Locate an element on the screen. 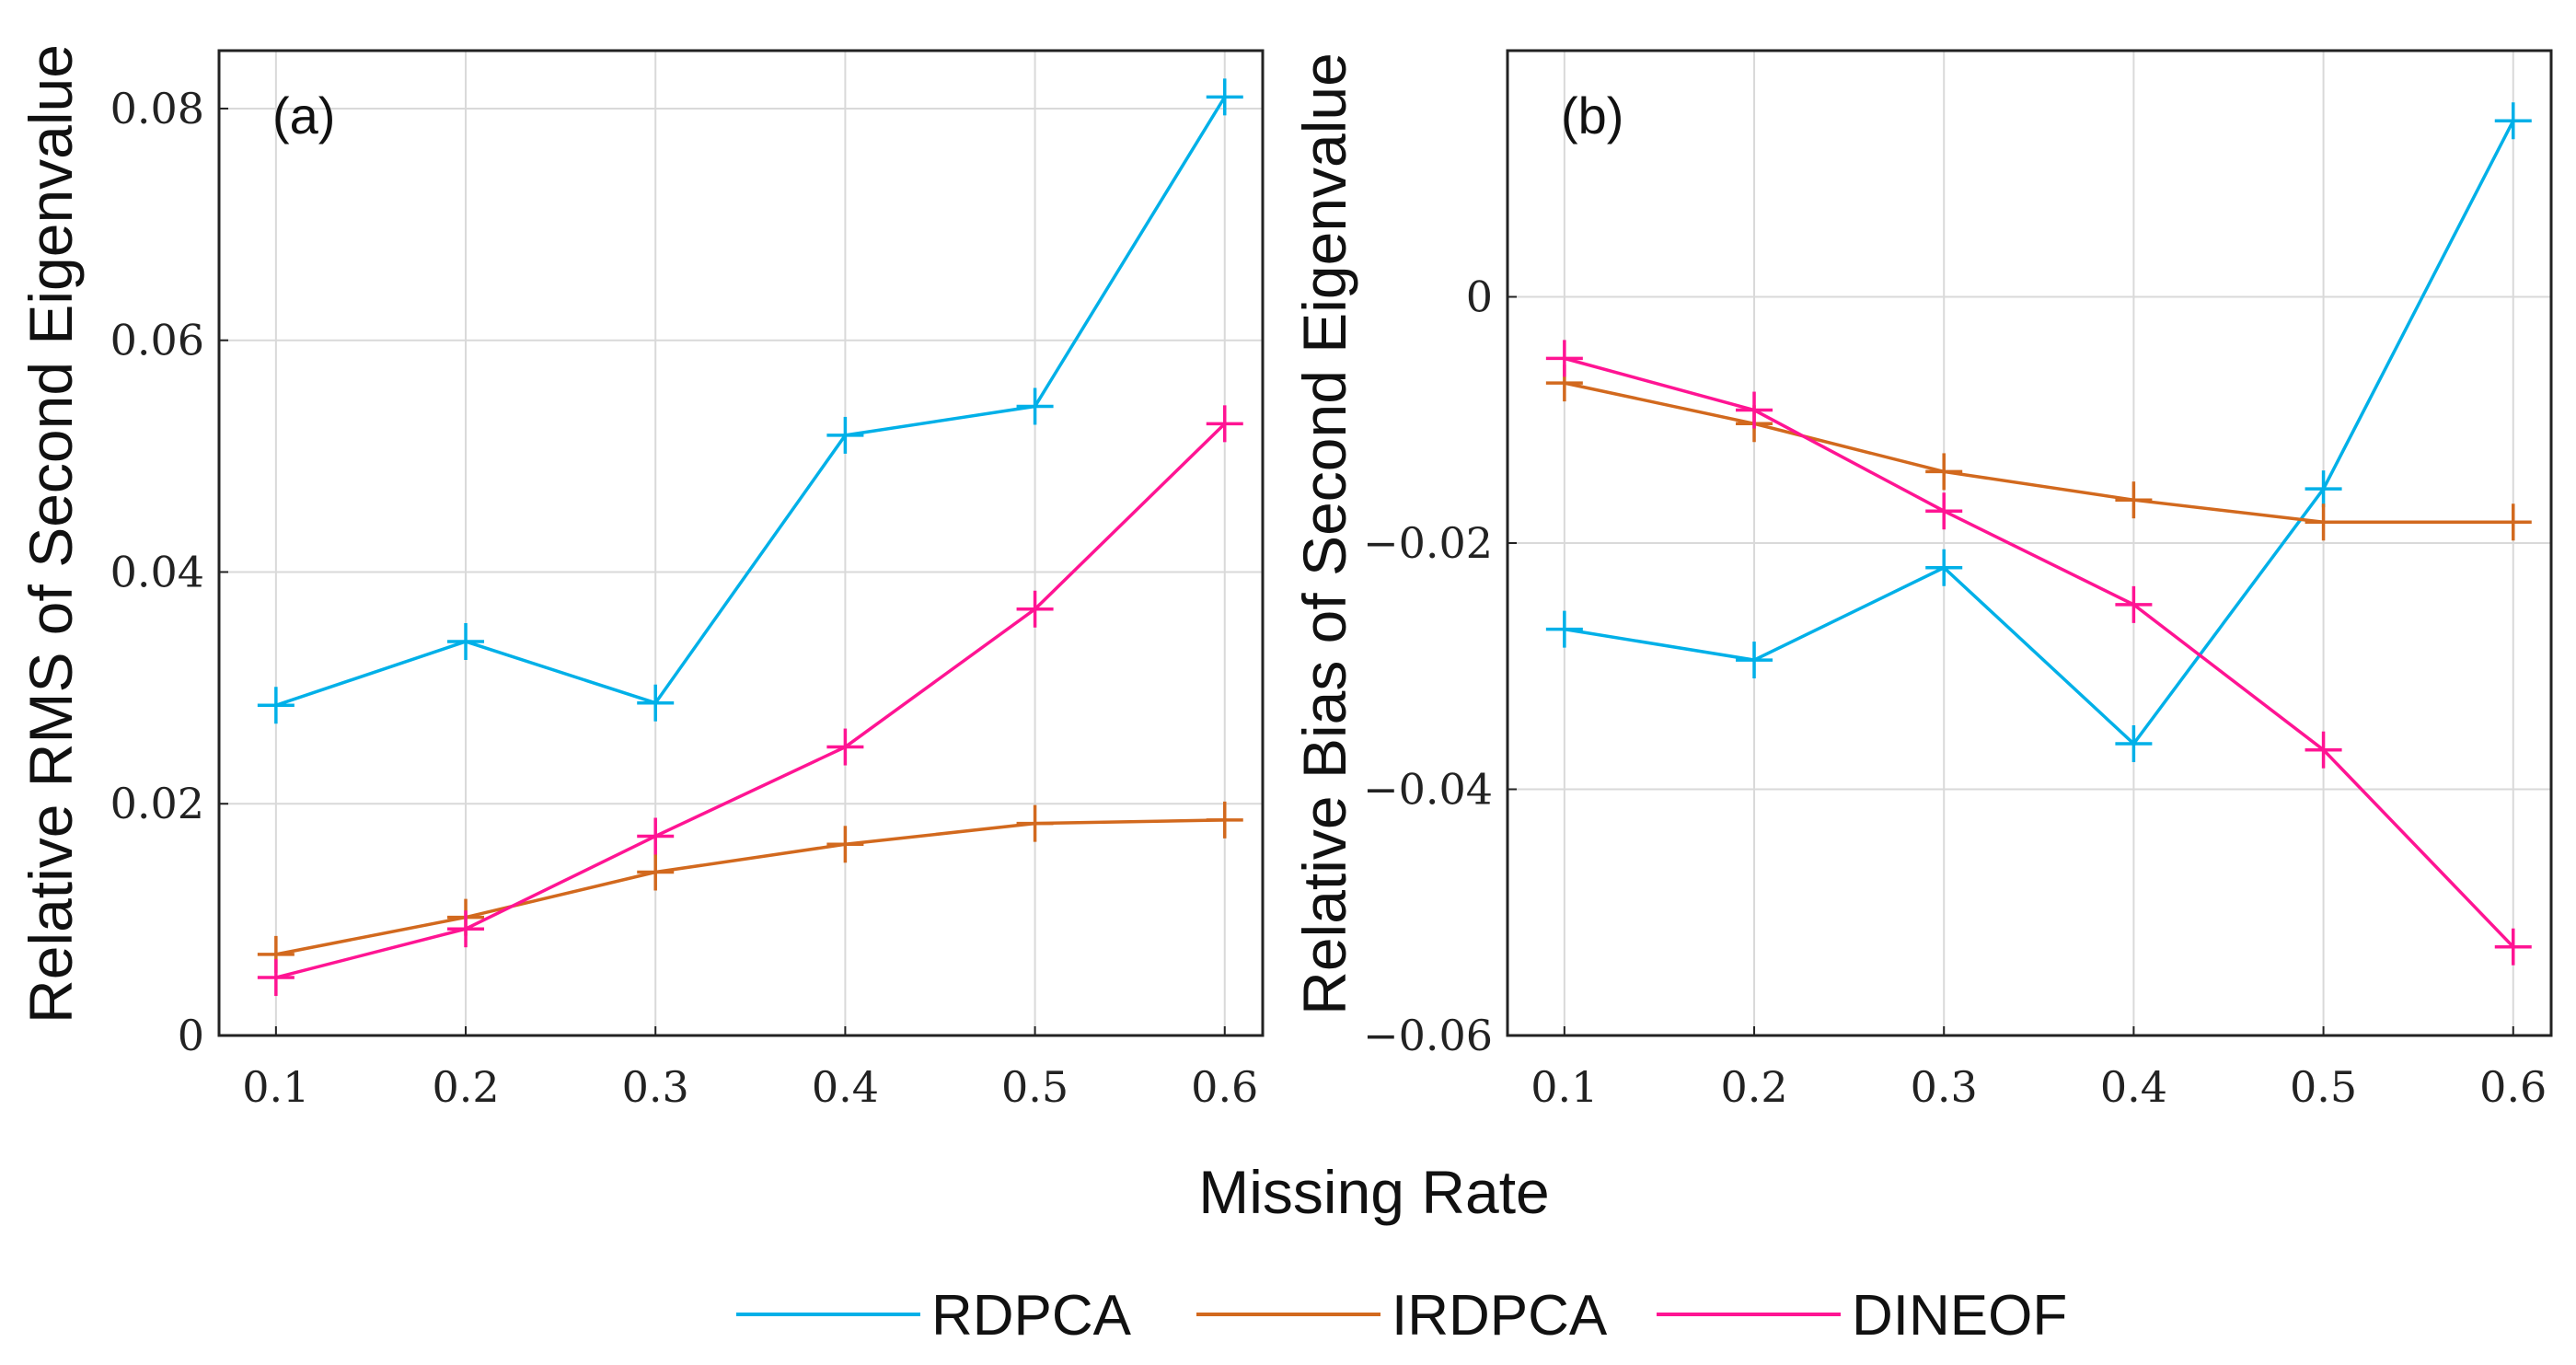 The image size is (2576, 1365). y-tick-label: 0.02 is located at coordinates (157, 803).